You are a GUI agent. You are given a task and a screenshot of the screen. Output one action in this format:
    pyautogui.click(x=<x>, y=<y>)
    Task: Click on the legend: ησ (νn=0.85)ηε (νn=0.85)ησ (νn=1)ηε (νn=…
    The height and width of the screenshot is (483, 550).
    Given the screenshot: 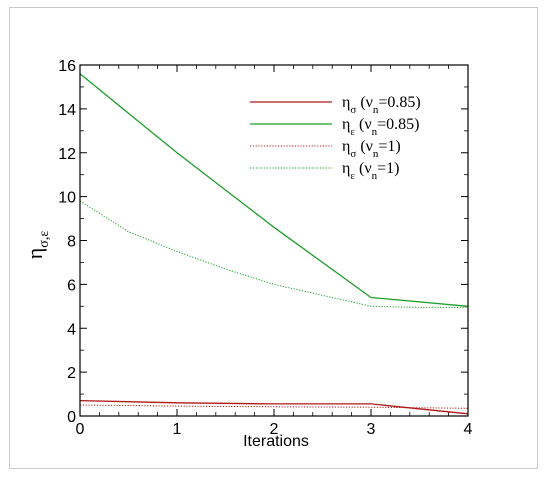 What is the action you would take?
    pyautogui.click(x=335, y=138)
    